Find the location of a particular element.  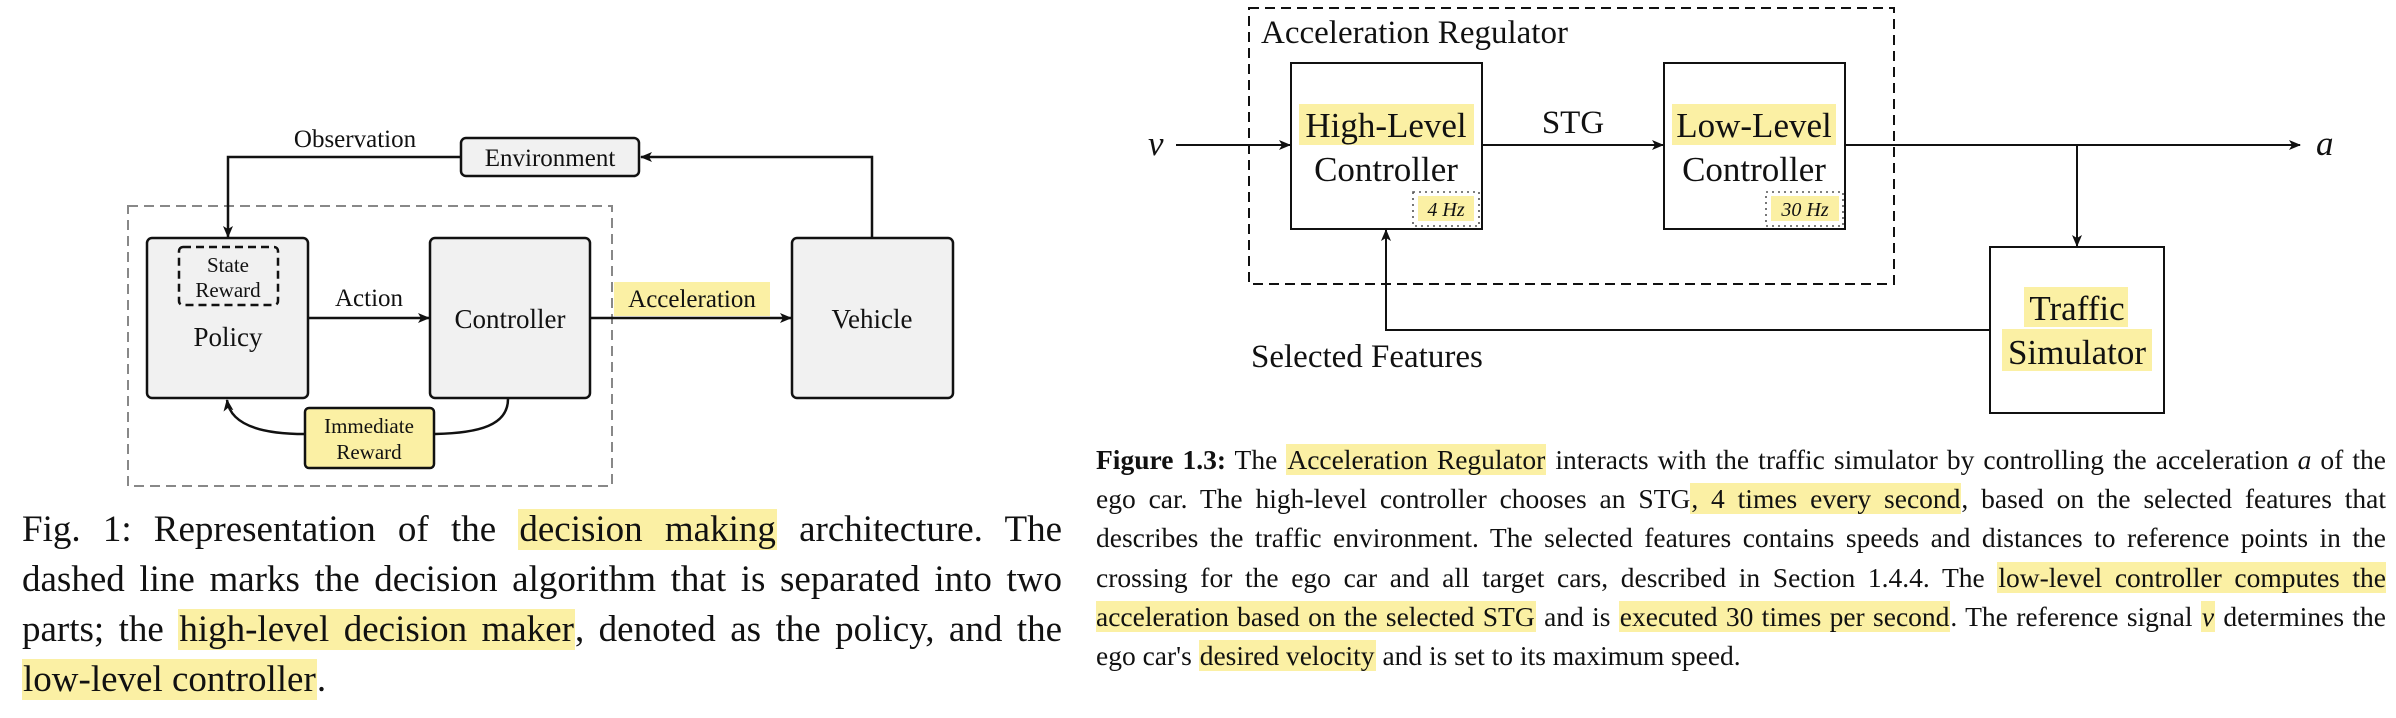

vehicle-box is located at coordinates (872, 318).